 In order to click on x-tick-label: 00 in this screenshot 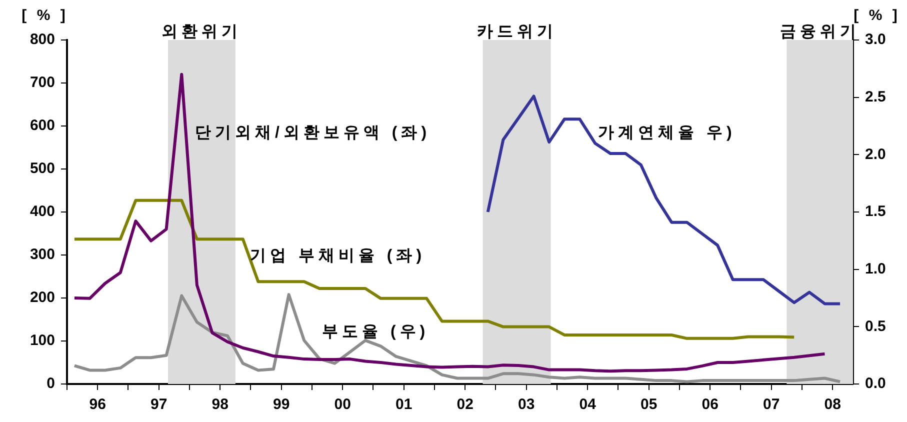, I will do `click(342, 405)`.